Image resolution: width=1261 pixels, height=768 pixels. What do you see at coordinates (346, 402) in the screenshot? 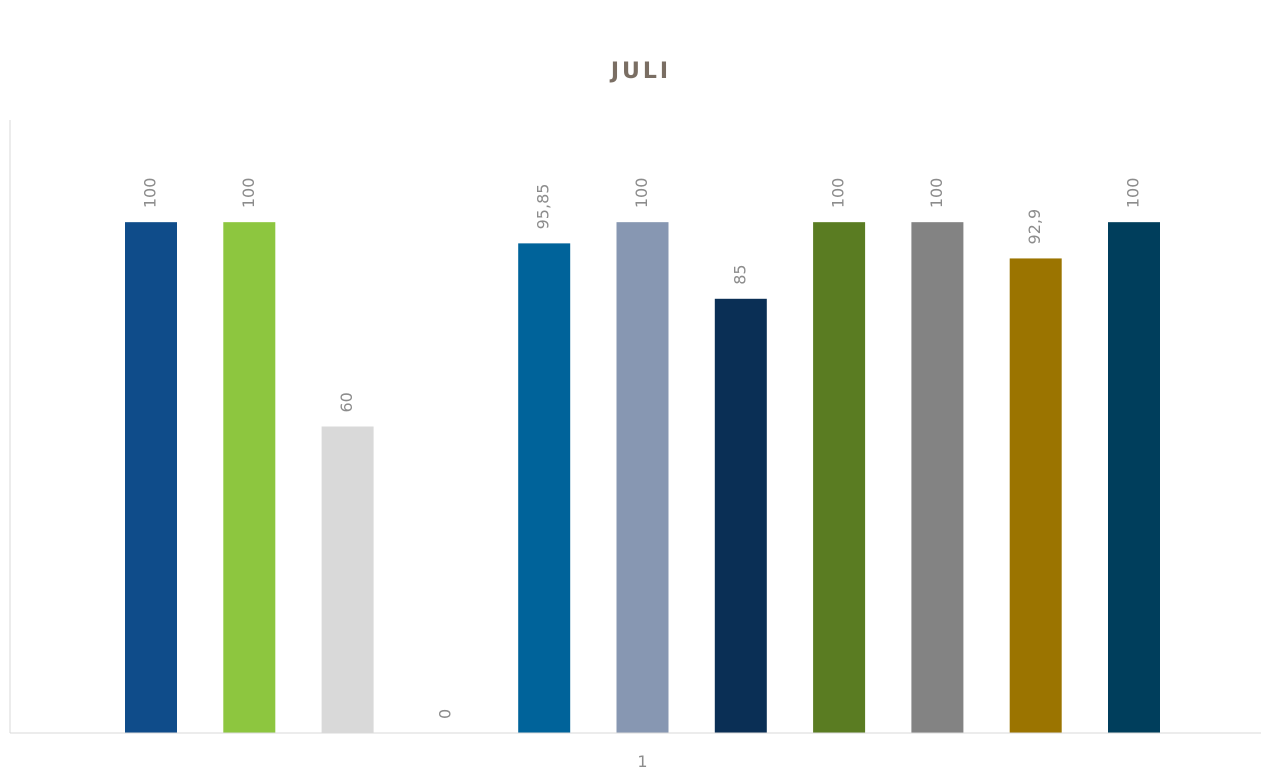
I see `data-label: 60` at bounding box center [346, 402].